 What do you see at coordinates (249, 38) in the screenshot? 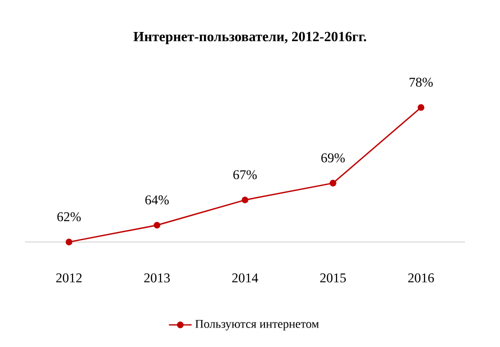
I see `chart-title: Интернет-пользователи, 2012-2016гг.` at bounding box center [249, 38].